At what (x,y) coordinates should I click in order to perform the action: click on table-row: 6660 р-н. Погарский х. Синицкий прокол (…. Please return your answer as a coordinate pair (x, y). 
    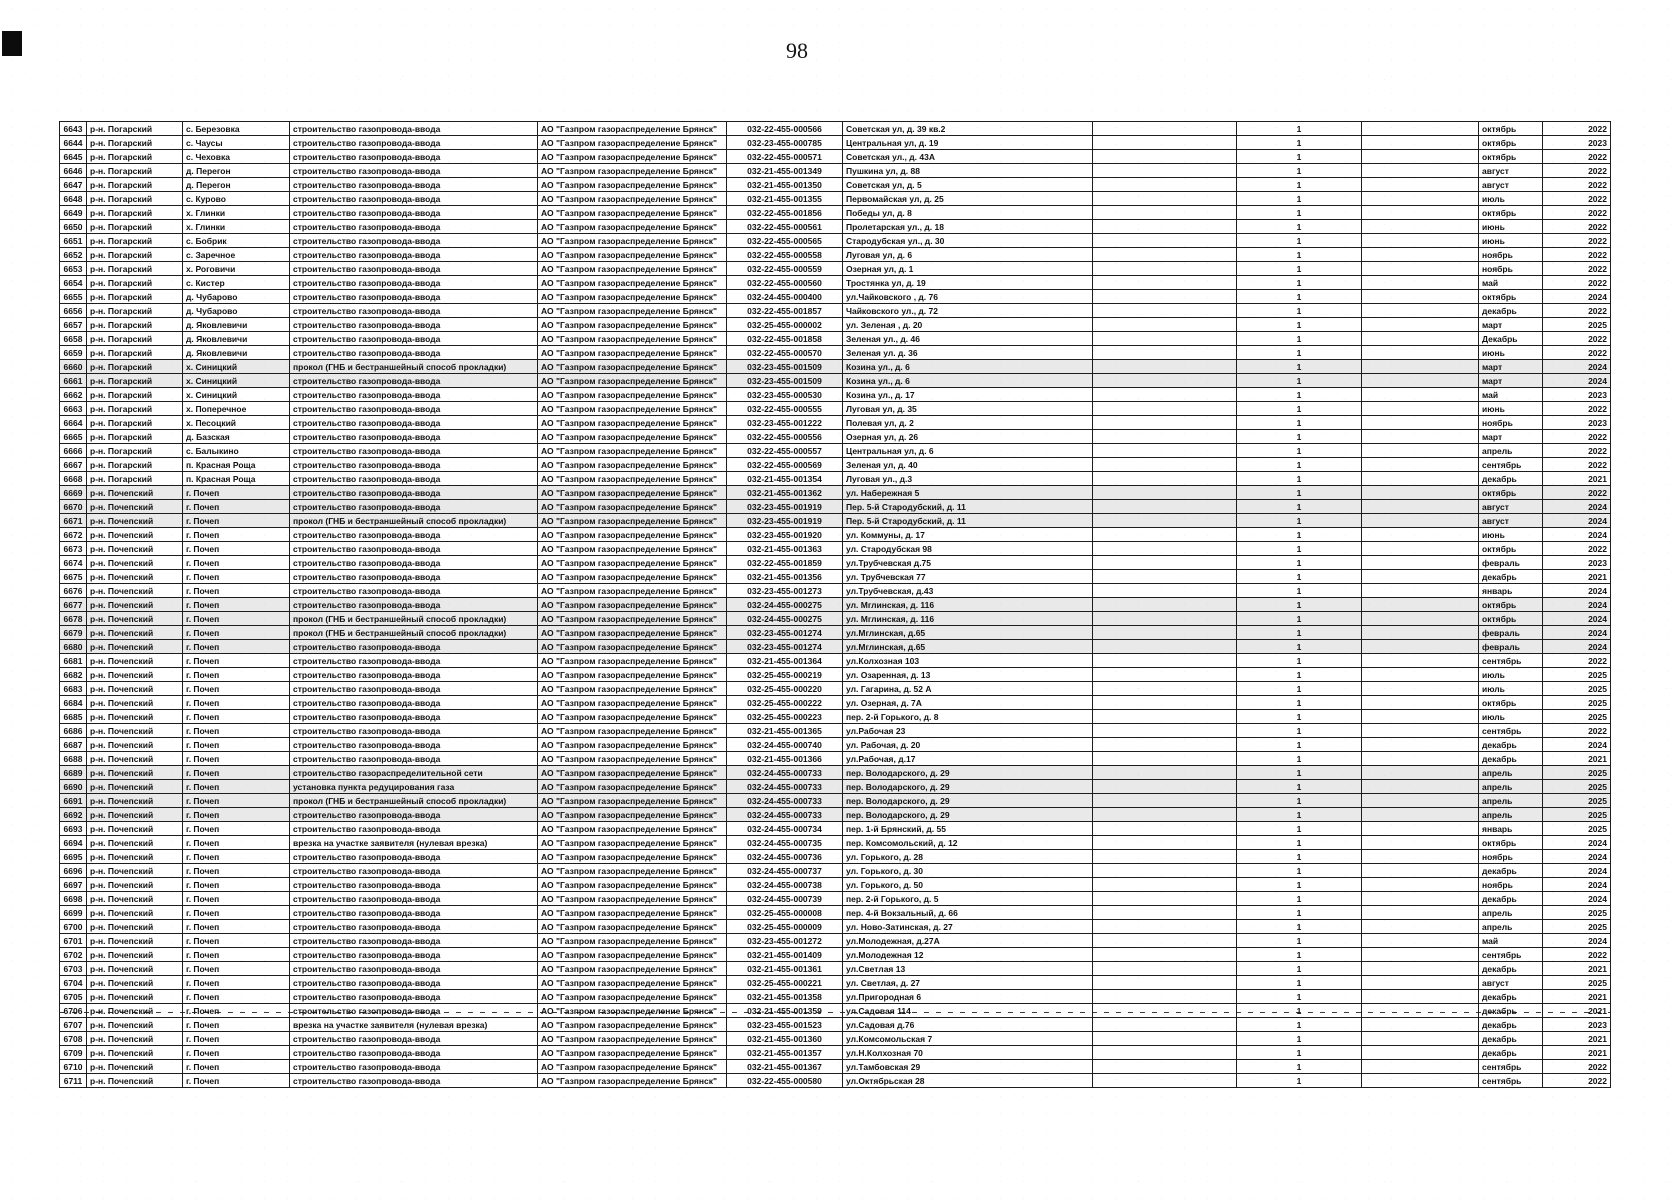
    Looking at the image, I should click on (835, 366).